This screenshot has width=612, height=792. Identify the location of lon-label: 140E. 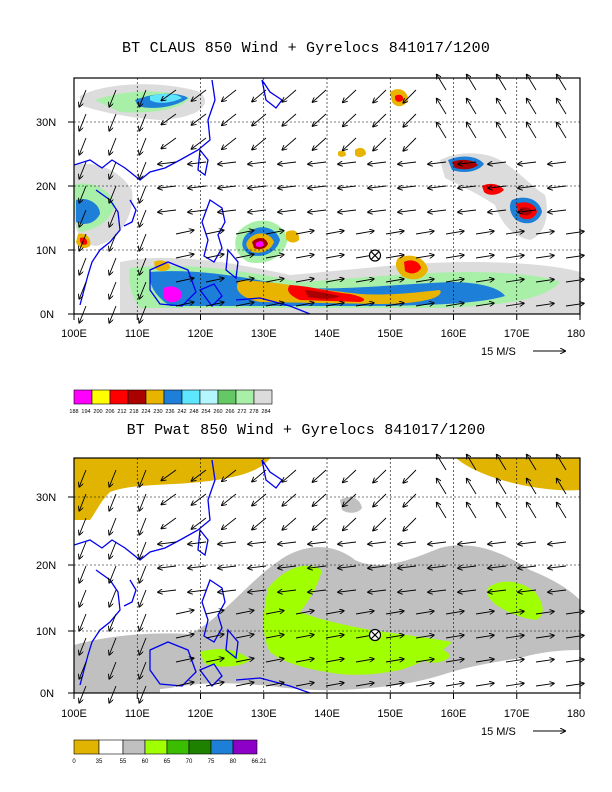
(327, 334).